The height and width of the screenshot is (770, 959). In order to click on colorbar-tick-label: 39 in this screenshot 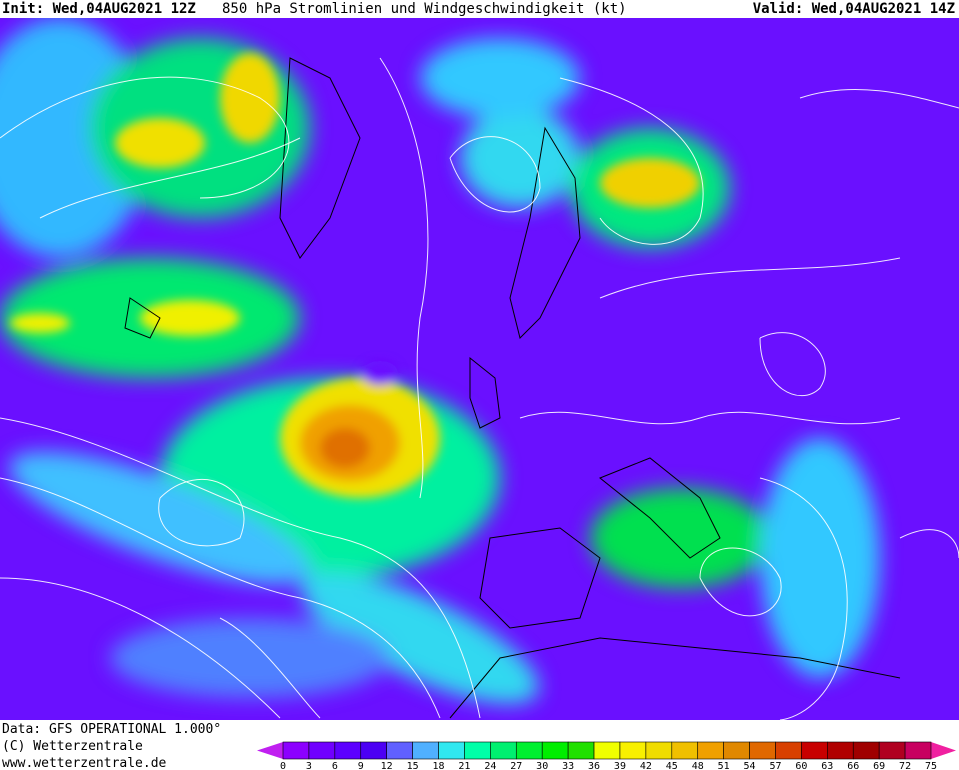, I will do `click(620, 765)`.